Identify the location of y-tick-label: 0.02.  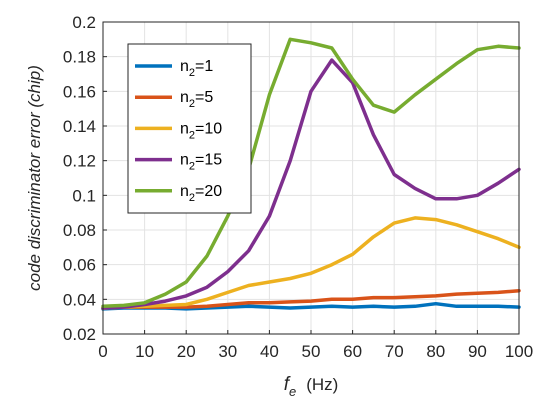
(79, 334).